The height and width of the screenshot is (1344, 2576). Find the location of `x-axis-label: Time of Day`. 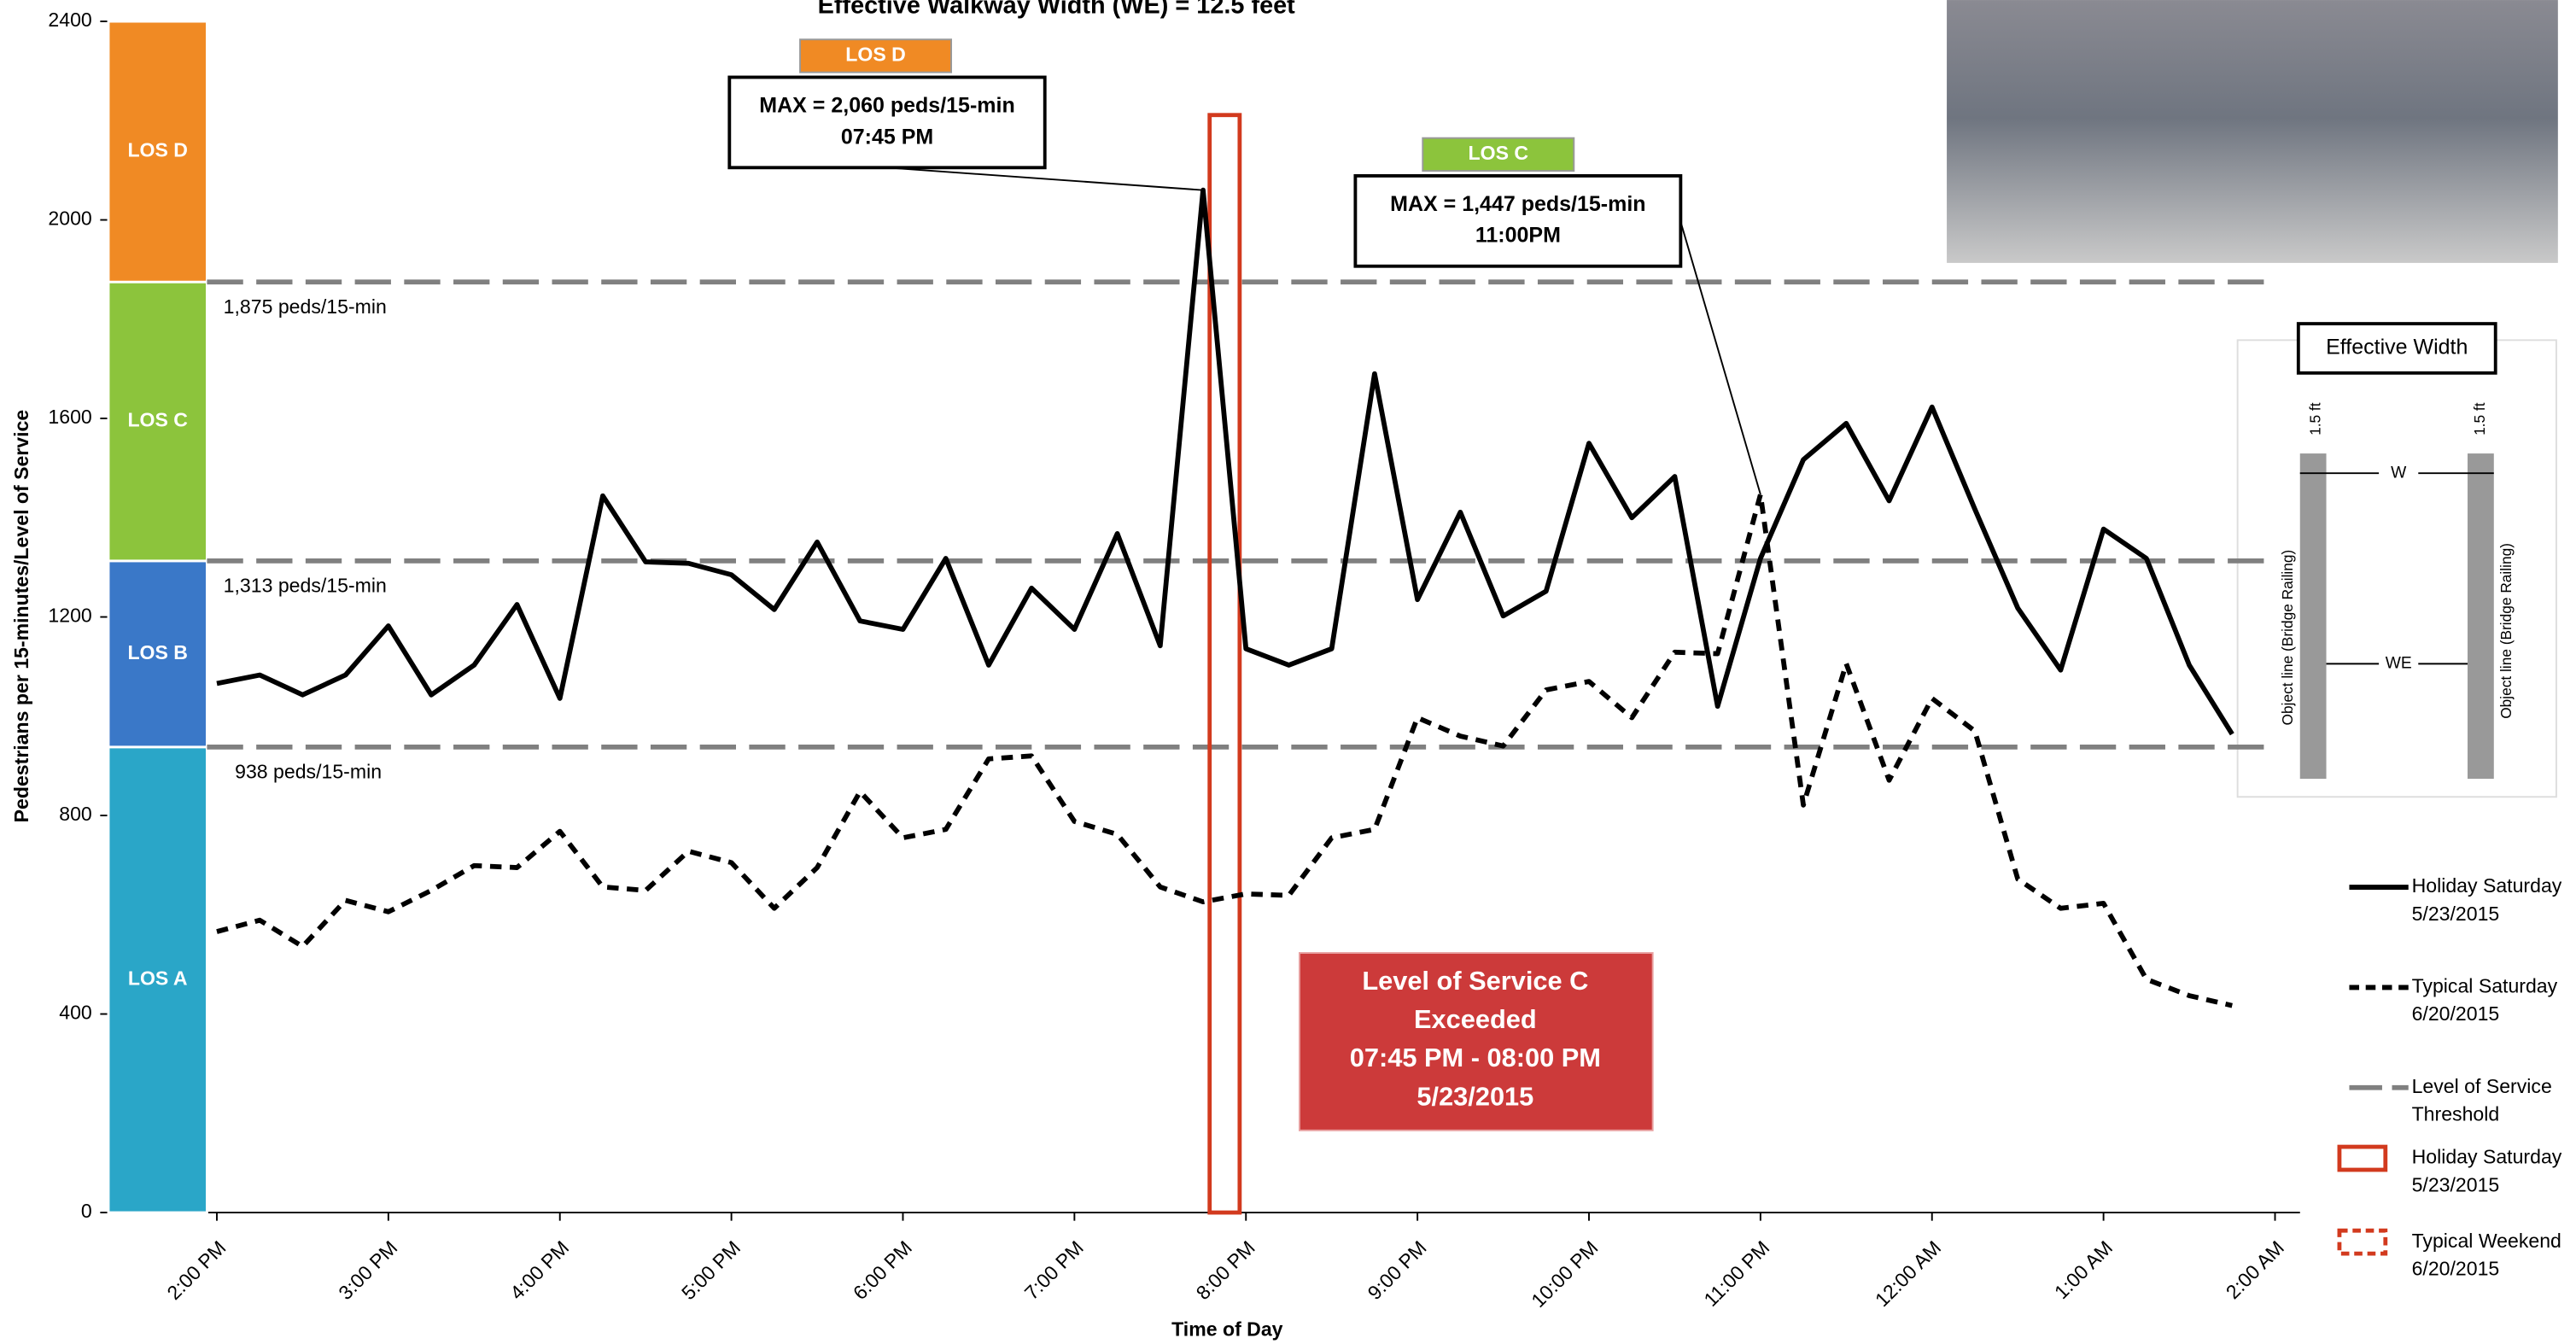

x-axis-label: Time of Day is located at coordinates (1227, 1329).